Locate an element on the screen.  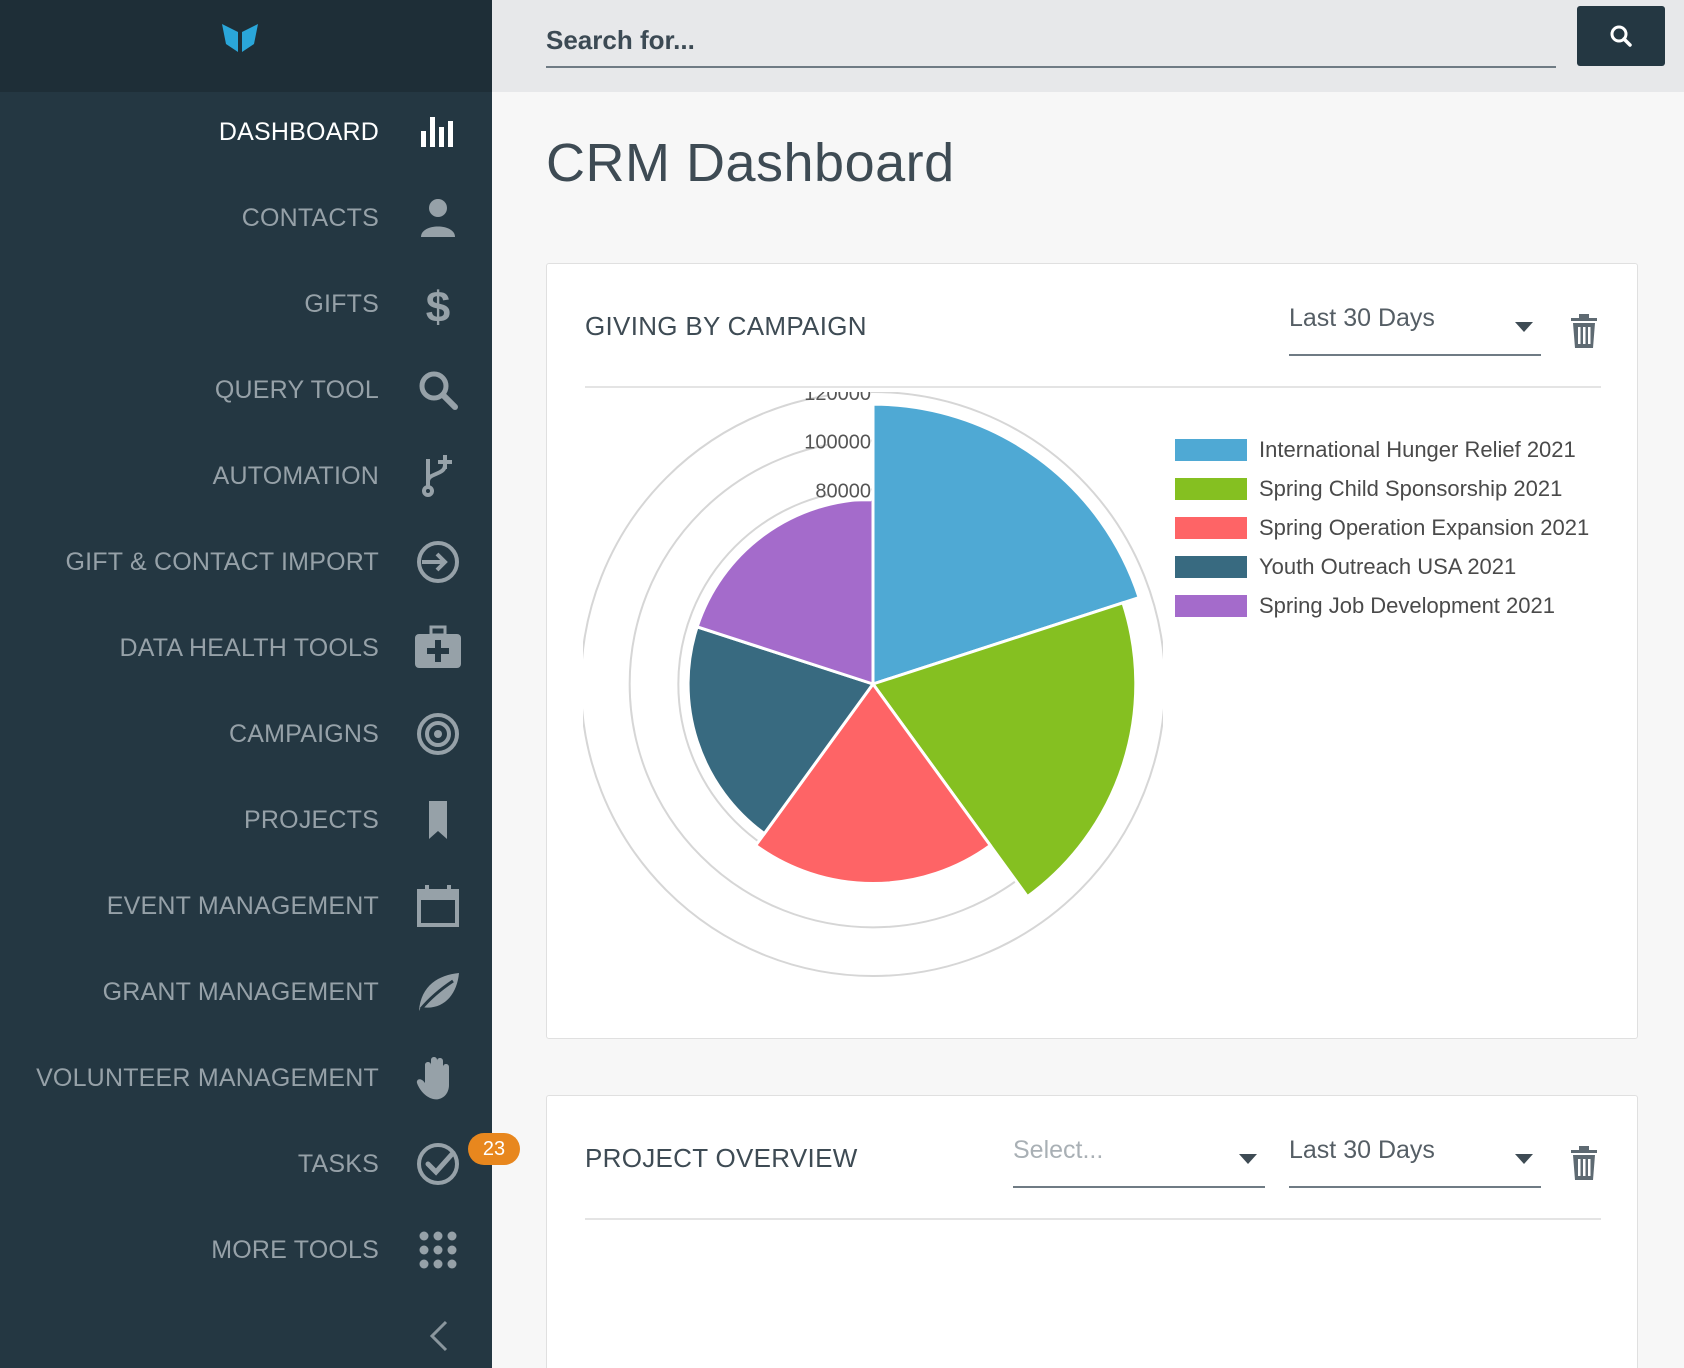
tick-label: 100000 is located at coordinates (837, 443).